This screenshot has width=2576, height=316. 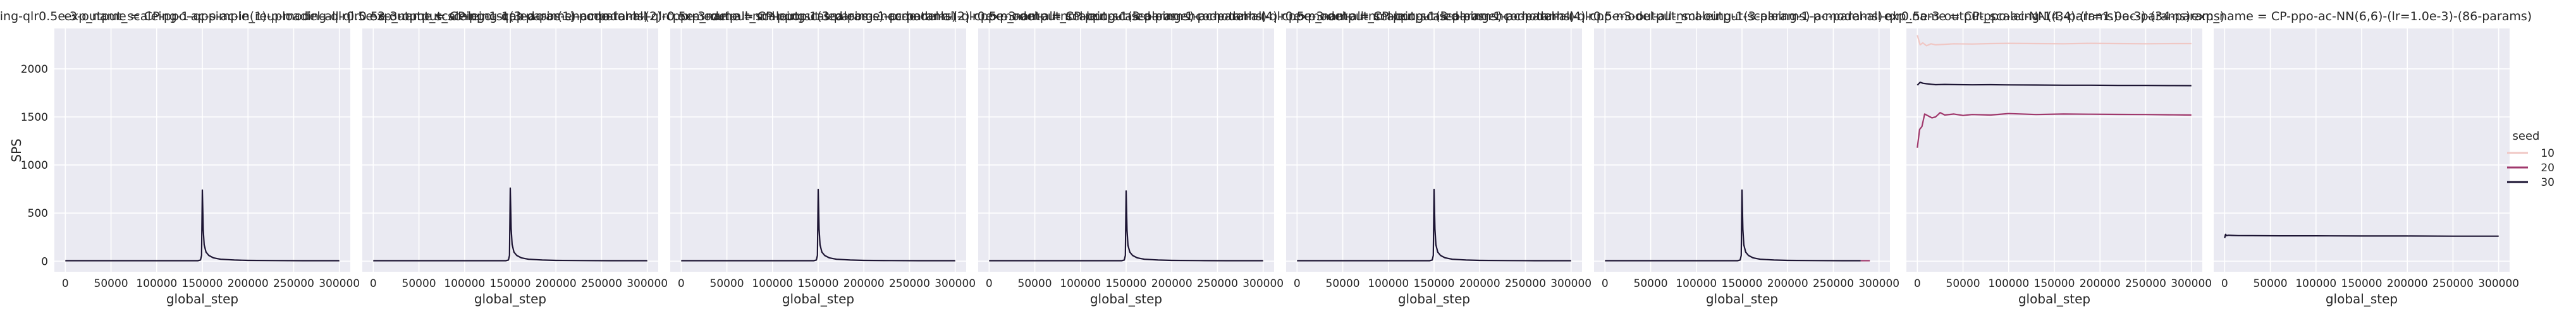 What do you see at coordinates (44, 261) in the screenshot?
I see `y-tick-label: 0` at bounding box center [44, 261].